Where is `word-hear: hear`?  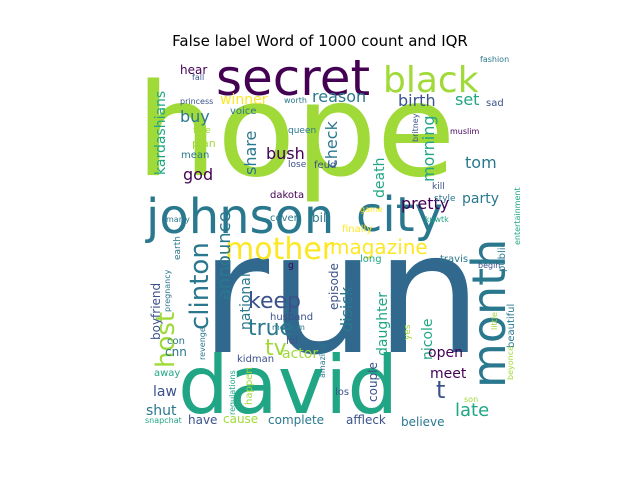
word-hear: hear is located at coordinates (193, 70).